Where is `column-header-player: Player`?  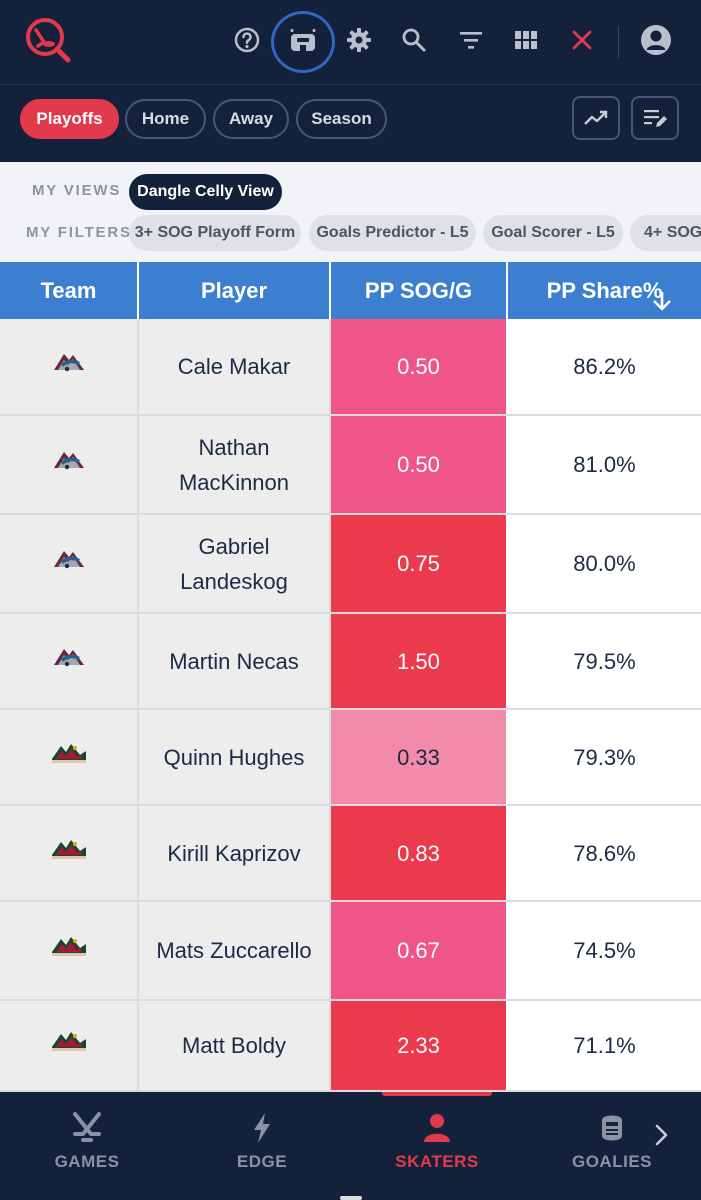 column-header-player: Player is located at coordinates (235, 290).